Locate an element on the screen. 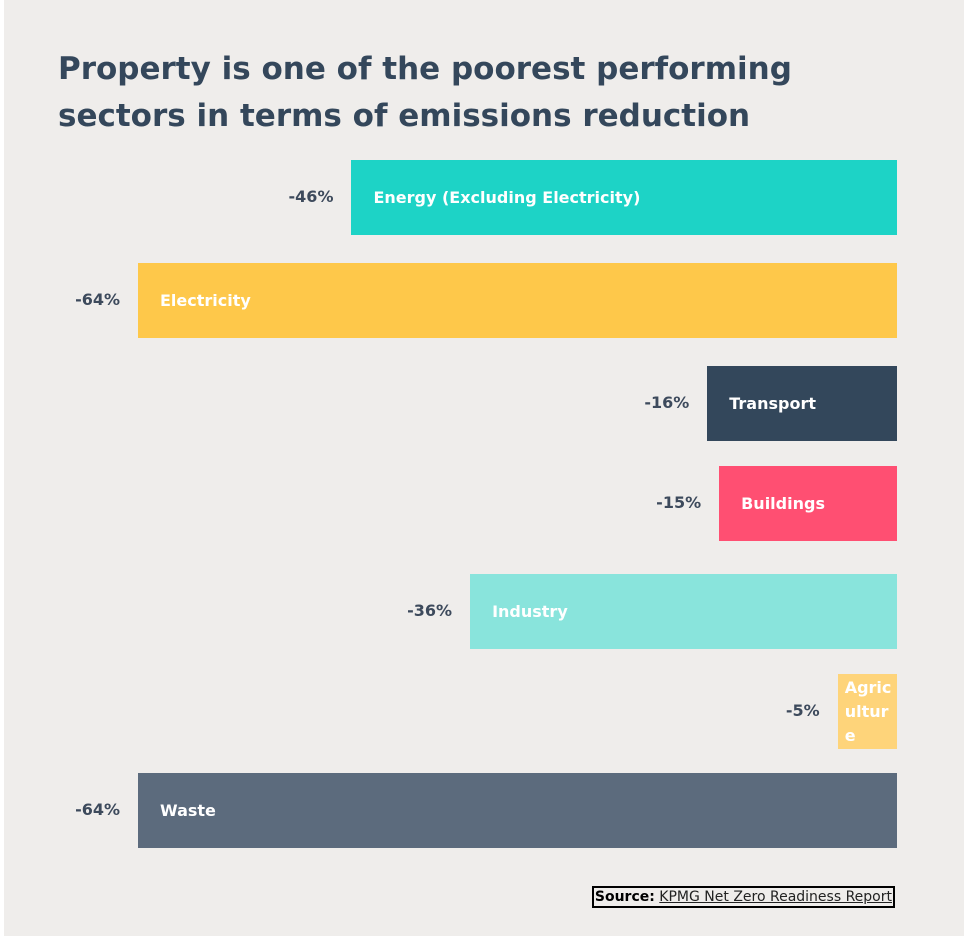 The width and height of the screenshot is (968, 940). bar-label: Waste is located at coordinates (188, 810).